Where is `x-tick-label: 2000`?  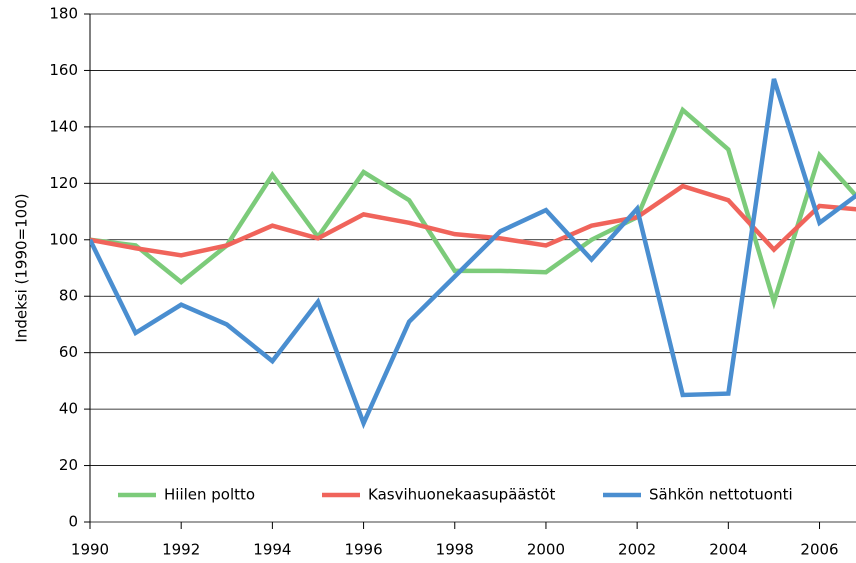
x-tick-label: 2000 is located at coordinates (546, 550).